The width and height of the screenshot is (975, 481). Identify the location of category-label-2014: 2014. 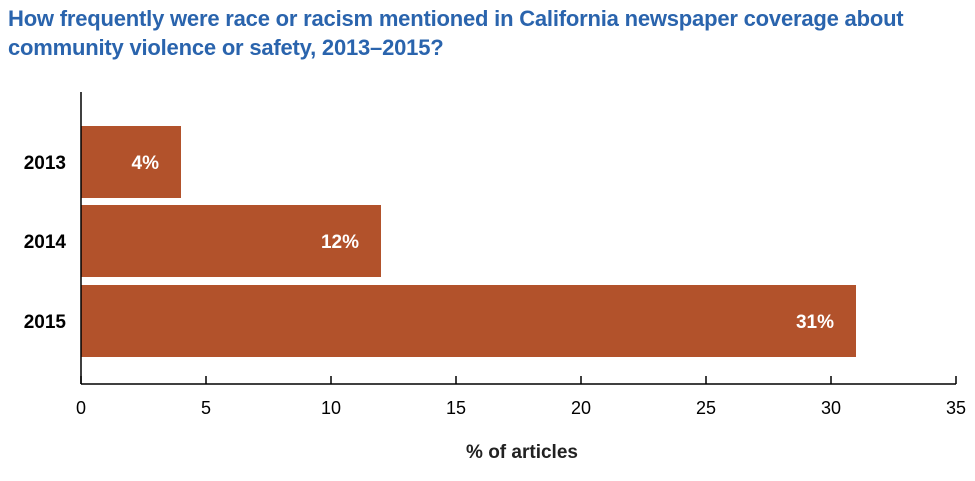
(45, 242).